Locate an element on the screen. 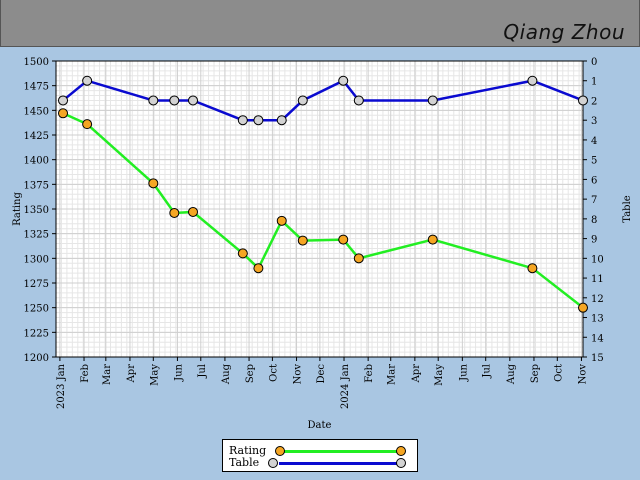  y2-tick-label: 2 is located at coordinates (594, 101).